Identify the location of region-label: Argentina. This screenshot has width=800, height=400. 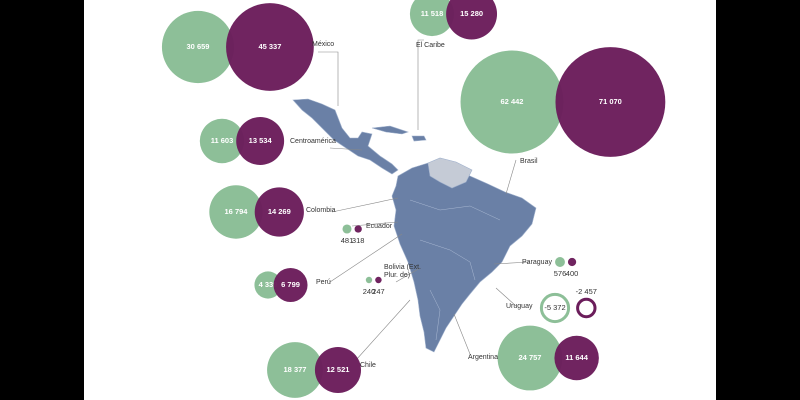
(483, 357).